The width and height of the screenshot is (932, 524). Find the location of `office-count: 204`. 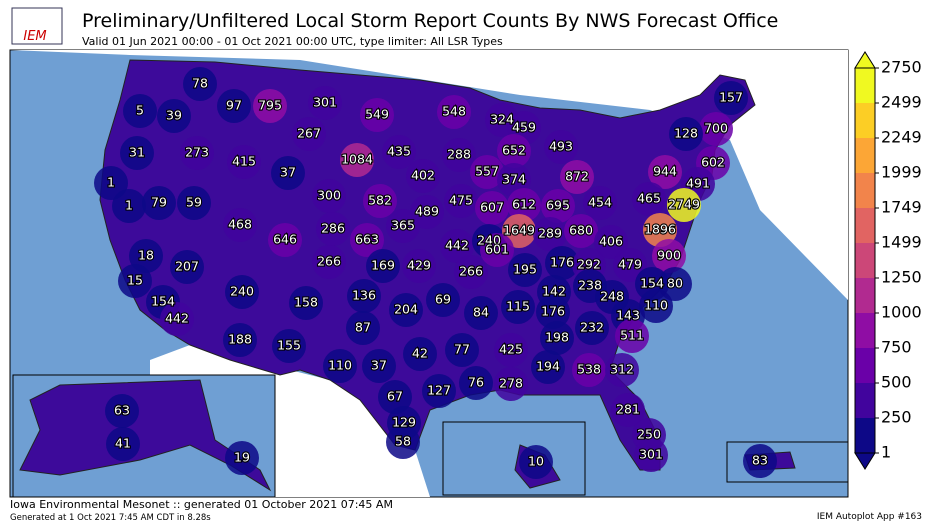

office-count: 204 is located at coordinates (406, 309).